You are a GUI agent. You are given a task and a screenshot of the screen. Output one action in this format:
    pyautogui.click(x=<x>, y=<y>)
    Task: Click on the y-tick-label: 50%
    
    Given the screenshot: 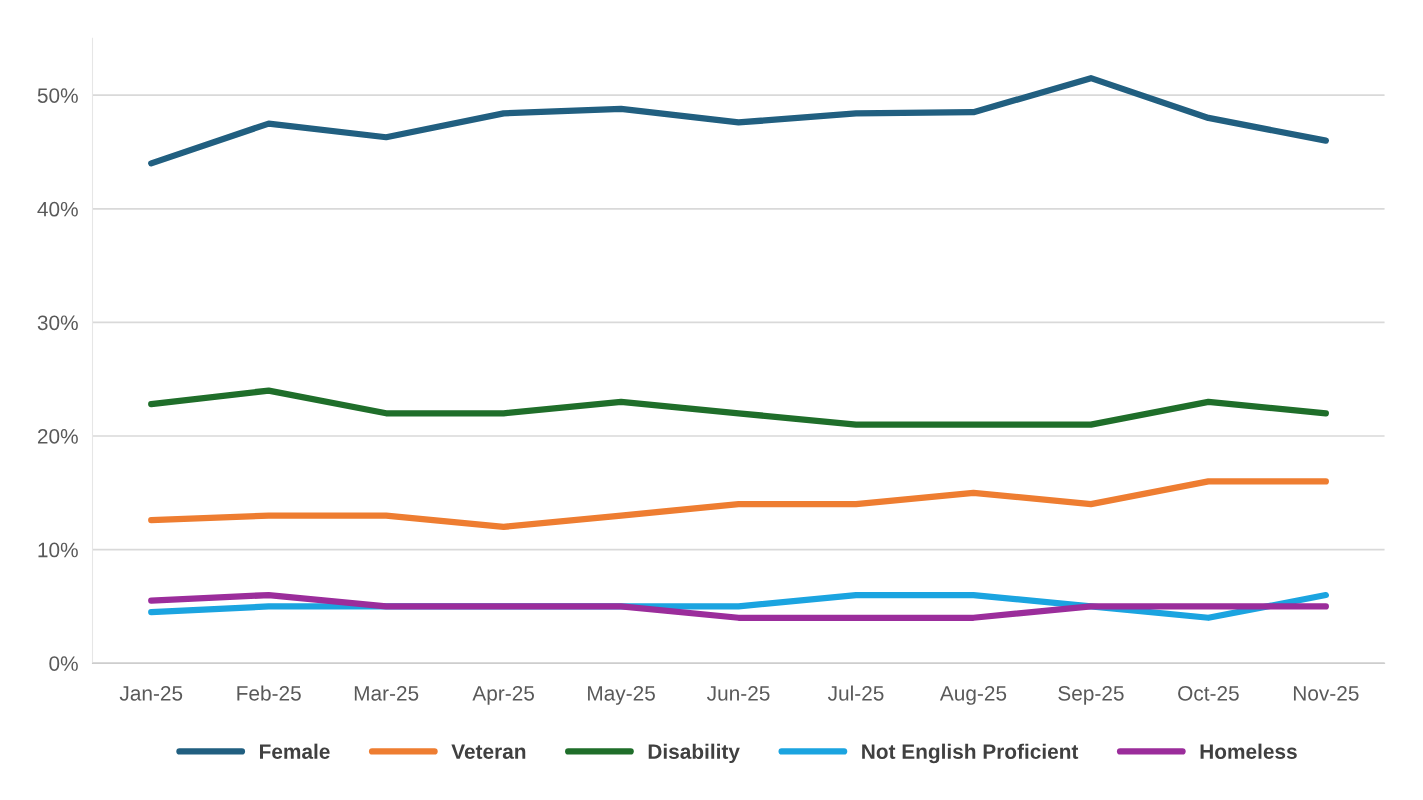 What is the action you would take?
    pyautogui.click(x=57, y=95)
    